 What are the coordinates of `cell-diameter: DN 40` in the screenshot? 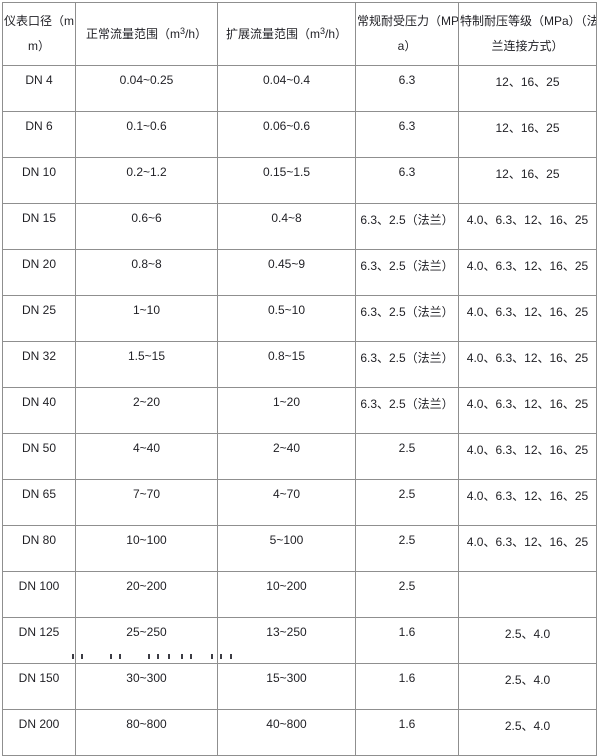 It's located at (39, 410).